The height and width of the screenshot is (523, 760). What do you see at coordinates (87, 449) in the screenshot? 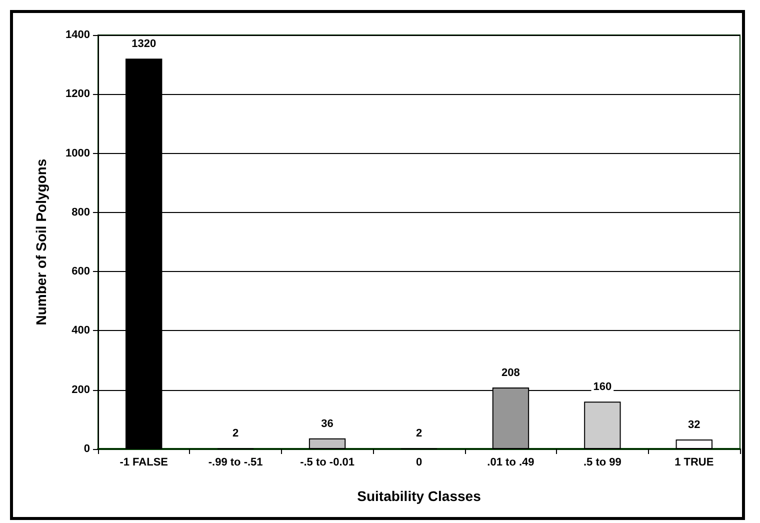
I see `y-tick-label: 0` at bounding box center [87, 449].